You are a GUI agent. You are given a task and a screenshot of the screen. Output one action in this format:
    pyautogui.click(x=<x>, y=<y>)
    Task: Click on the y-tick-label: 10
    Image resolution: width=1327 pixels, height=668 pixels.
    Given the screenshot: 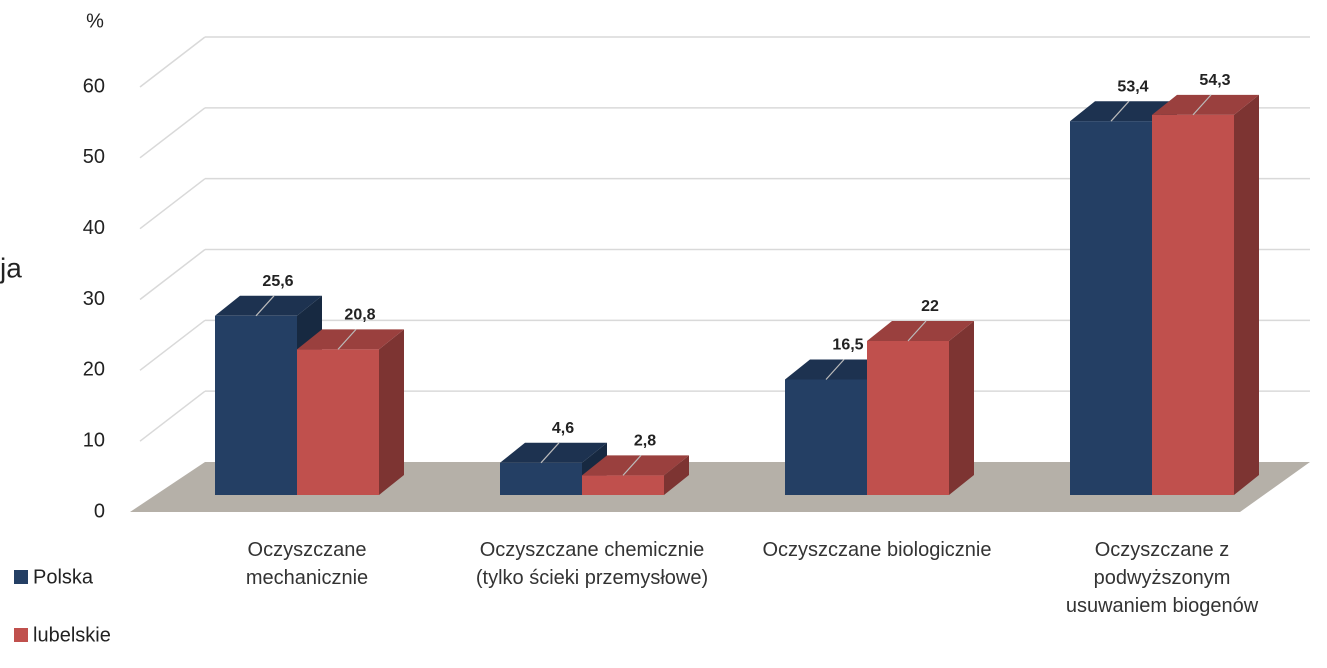 What is the action you would take?
    pyautogui.click(x=94, y=440)
    